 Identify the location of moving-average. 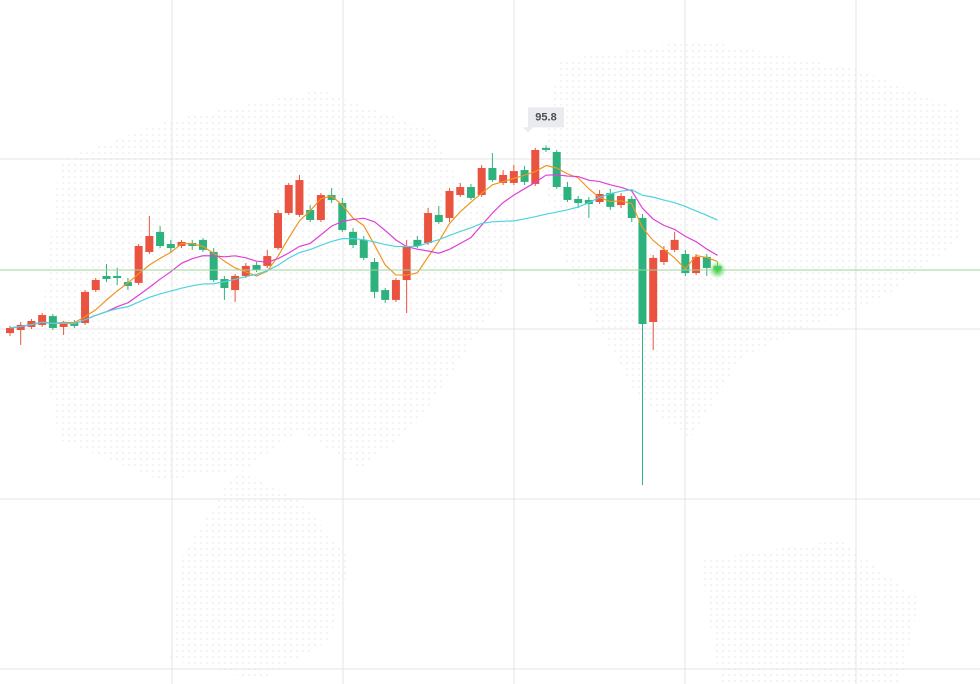
(363, 259).